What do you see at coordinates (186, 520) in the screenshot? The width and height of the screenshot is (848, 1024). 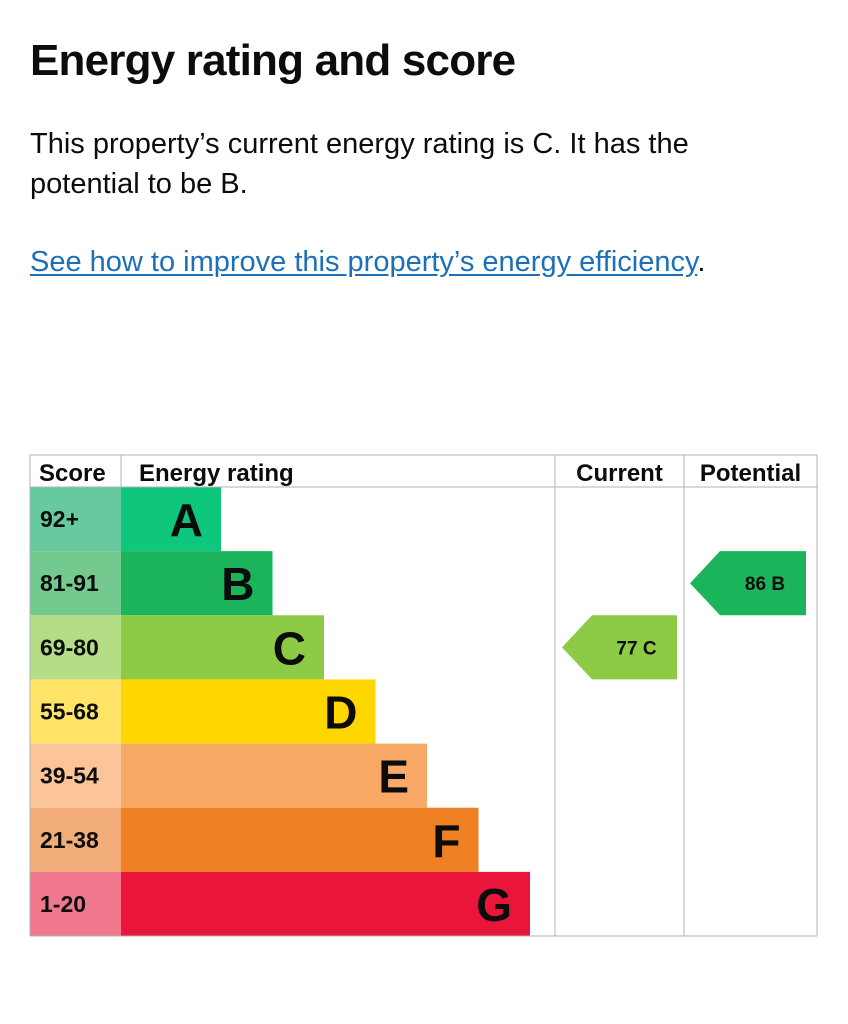 I see `rating-letter: A` at bounding box center [186, 520].